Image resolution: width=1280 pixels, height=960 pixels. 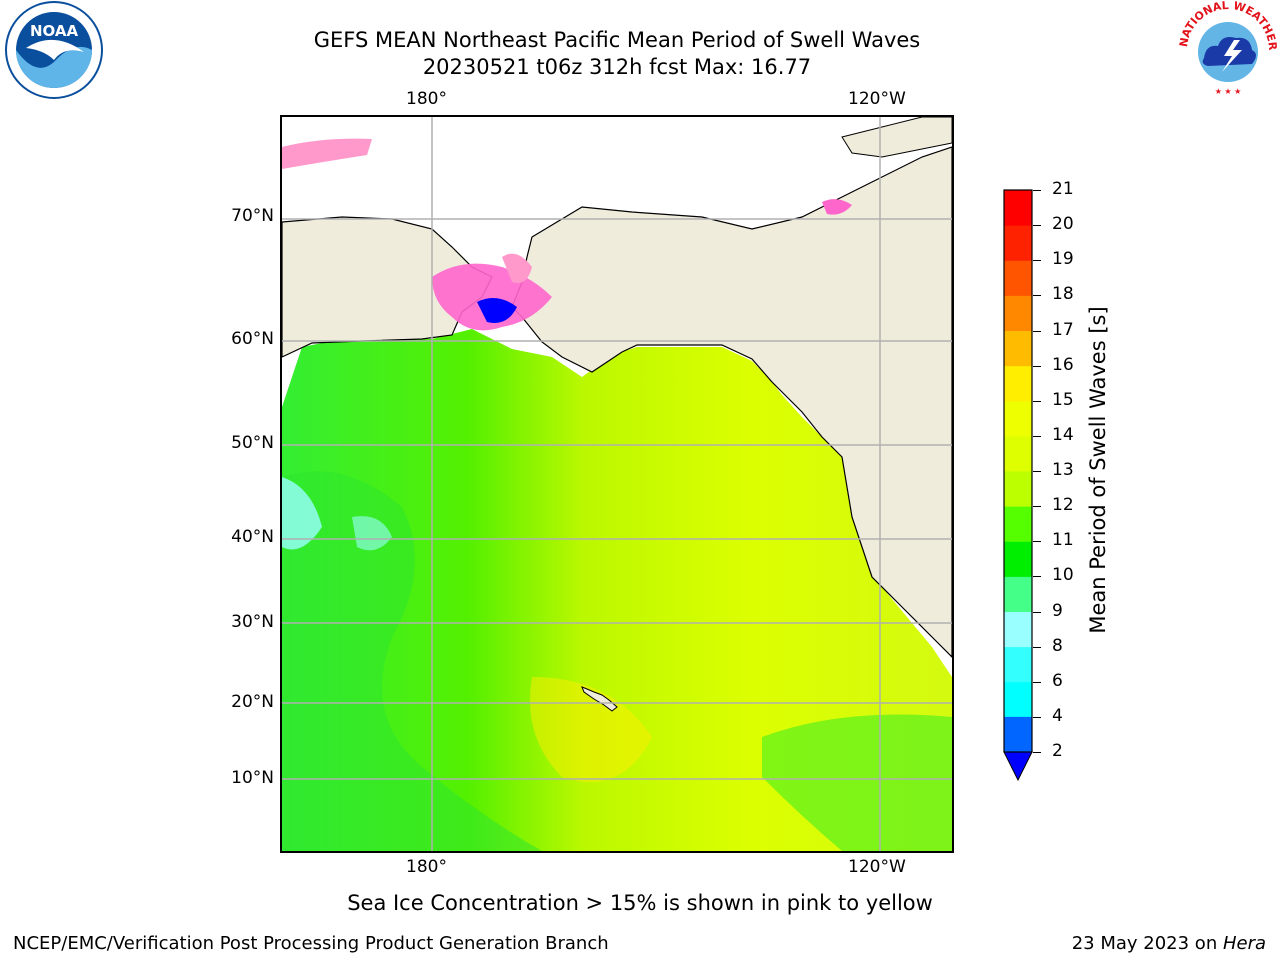 I want to click on colorbar-tick-label: 17, so click(x=1063, y=329).